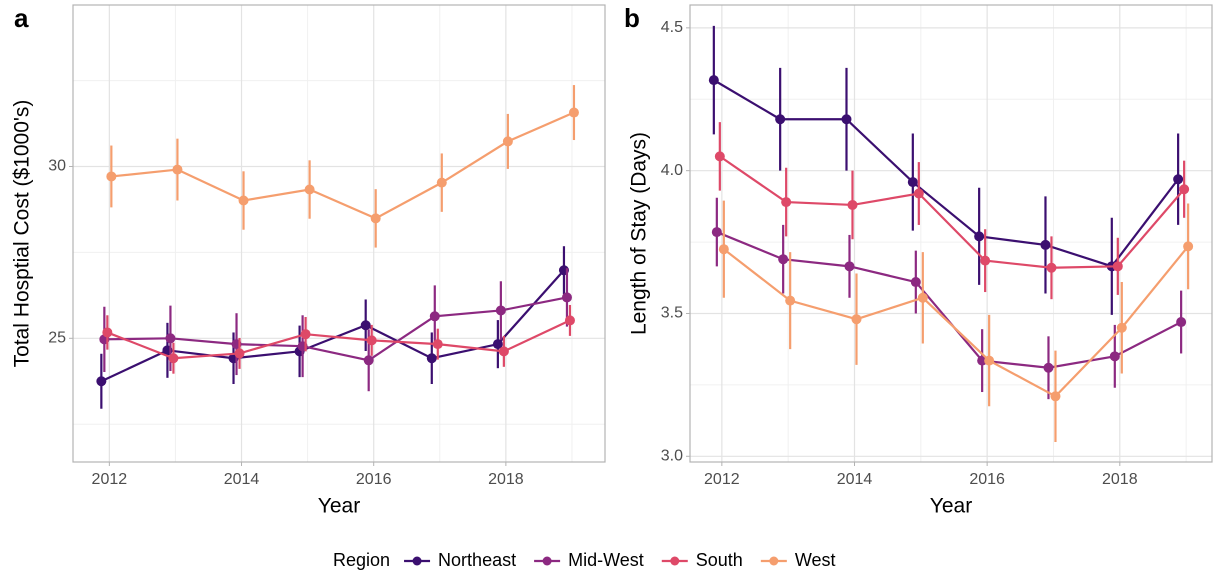 Image resolution: width=1221 pixels, height=577 pixels. I want to click on legend: Region Northeast Mid-West South West, so click(584, 560).